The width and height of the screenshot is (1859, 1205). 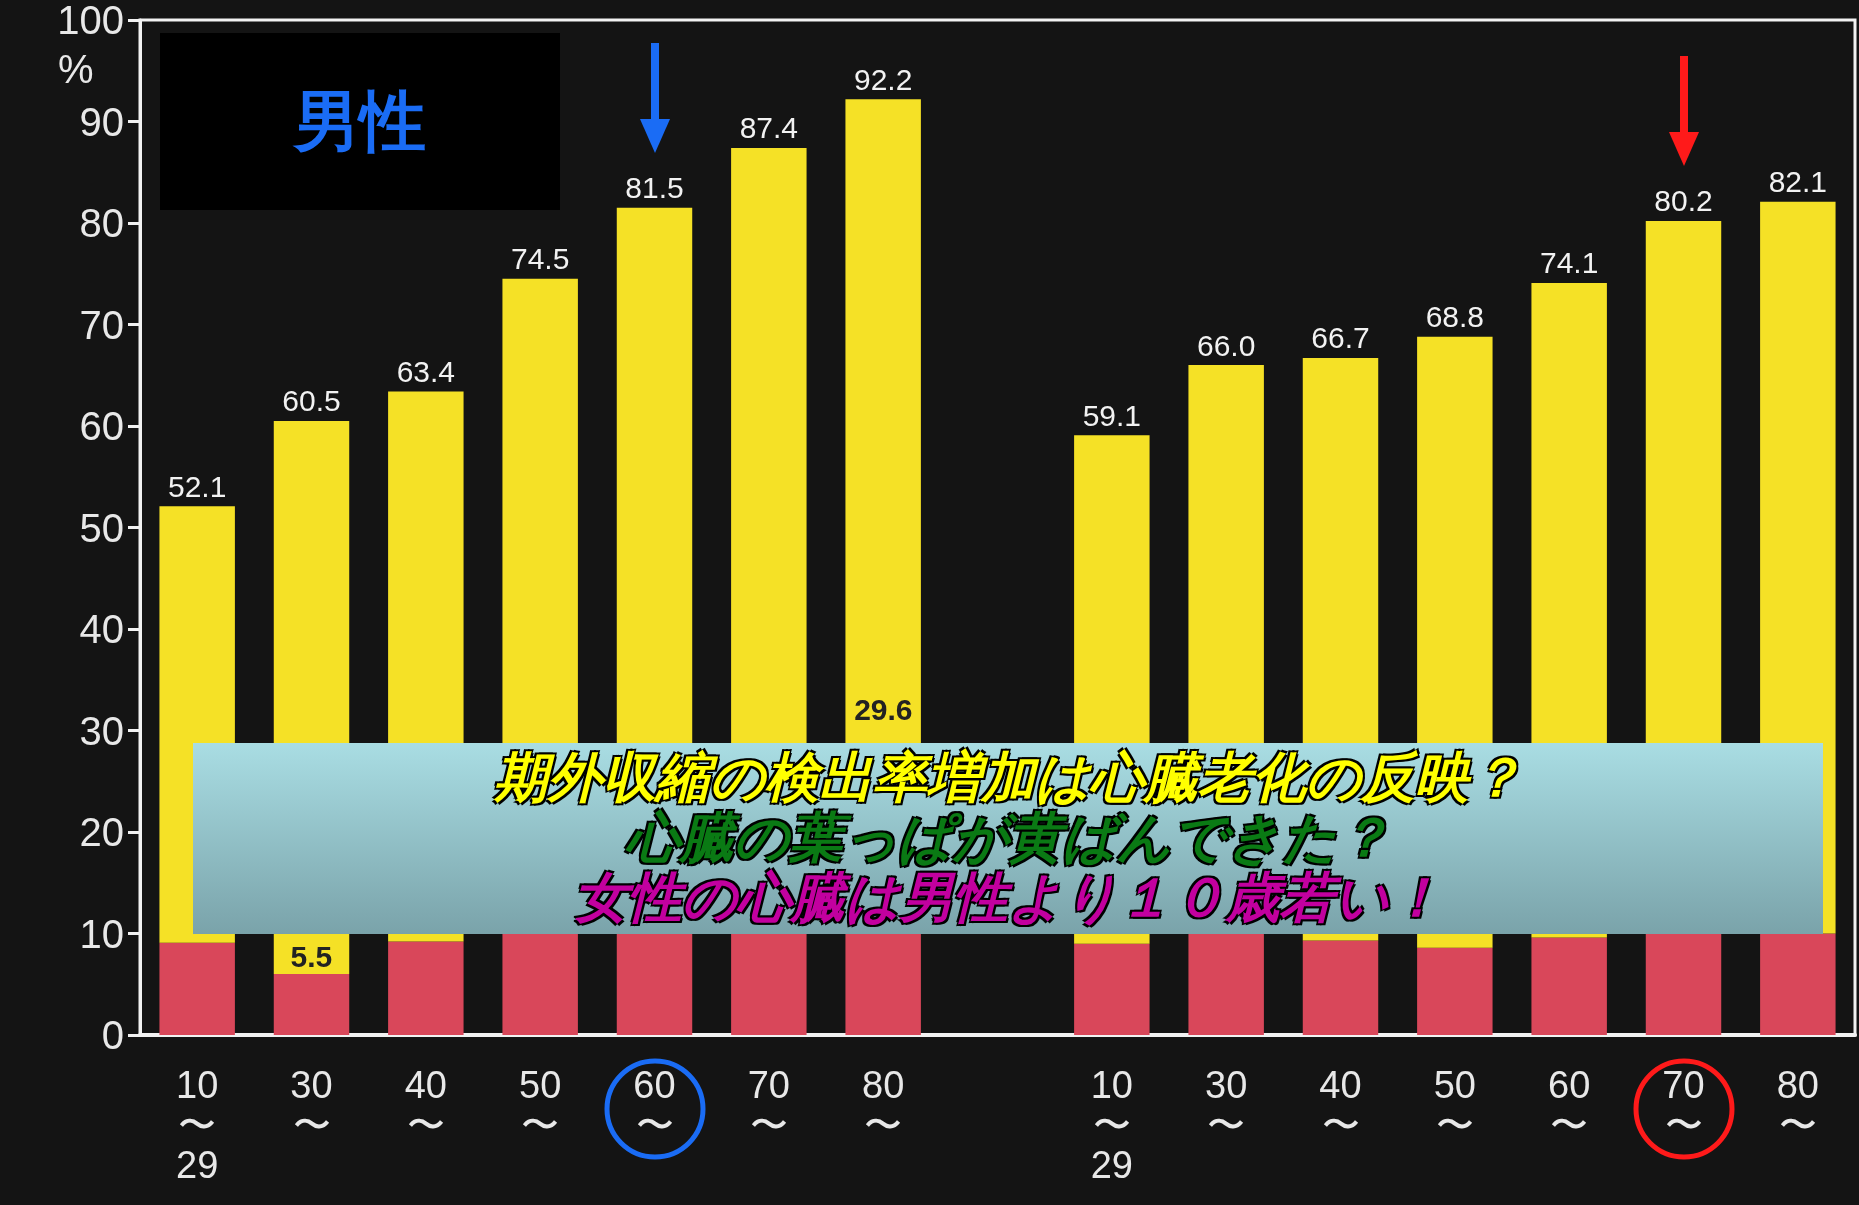 I want to click on total-label: 68.8, so click(x=1455, y=317).